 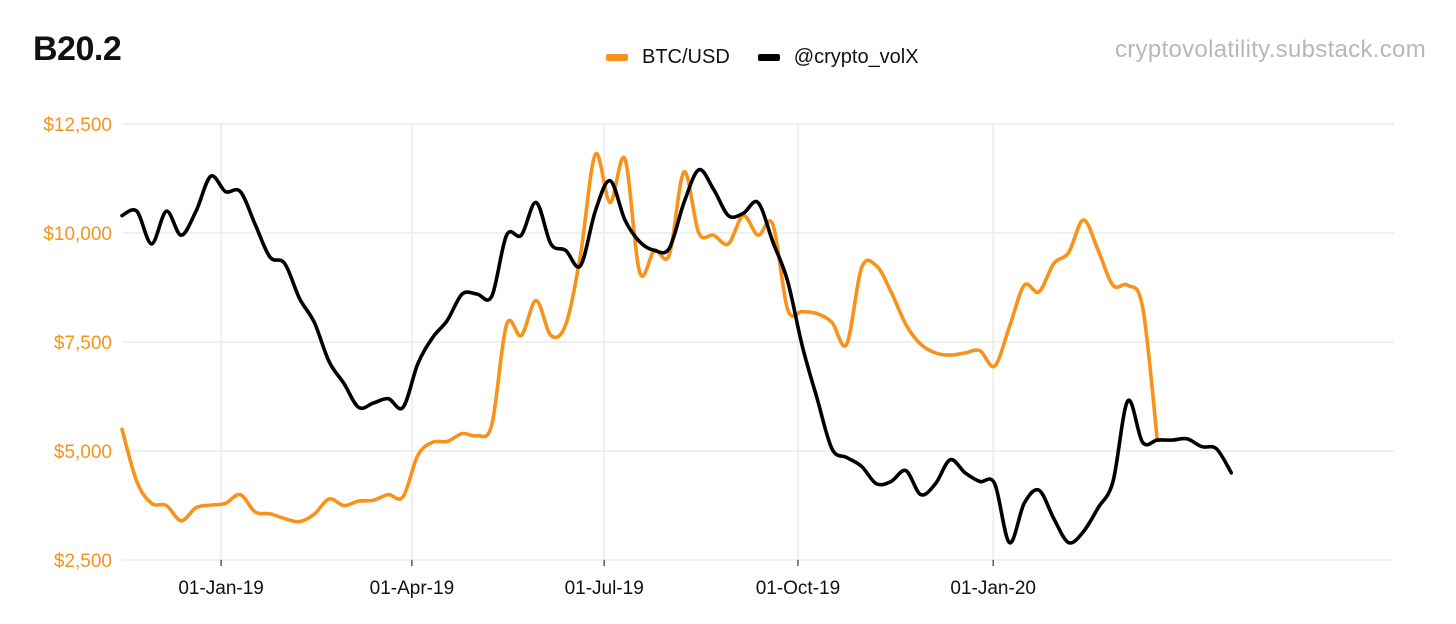 I want to click on y-tick-label: $2,500, so click(x=83, y=561).